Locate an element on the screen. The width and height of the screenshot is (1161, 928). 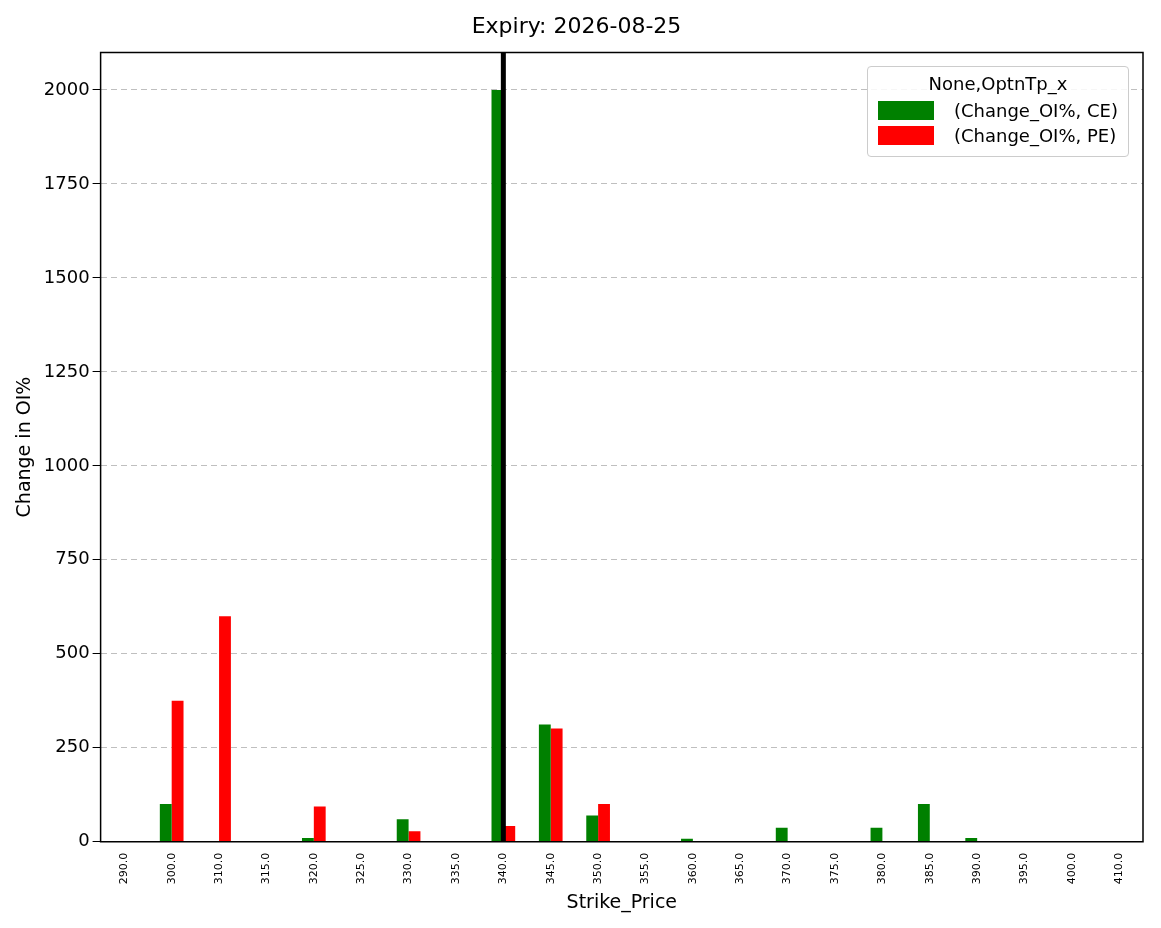
x-tick-label: 370.0 is located at coordinates (787, 868).